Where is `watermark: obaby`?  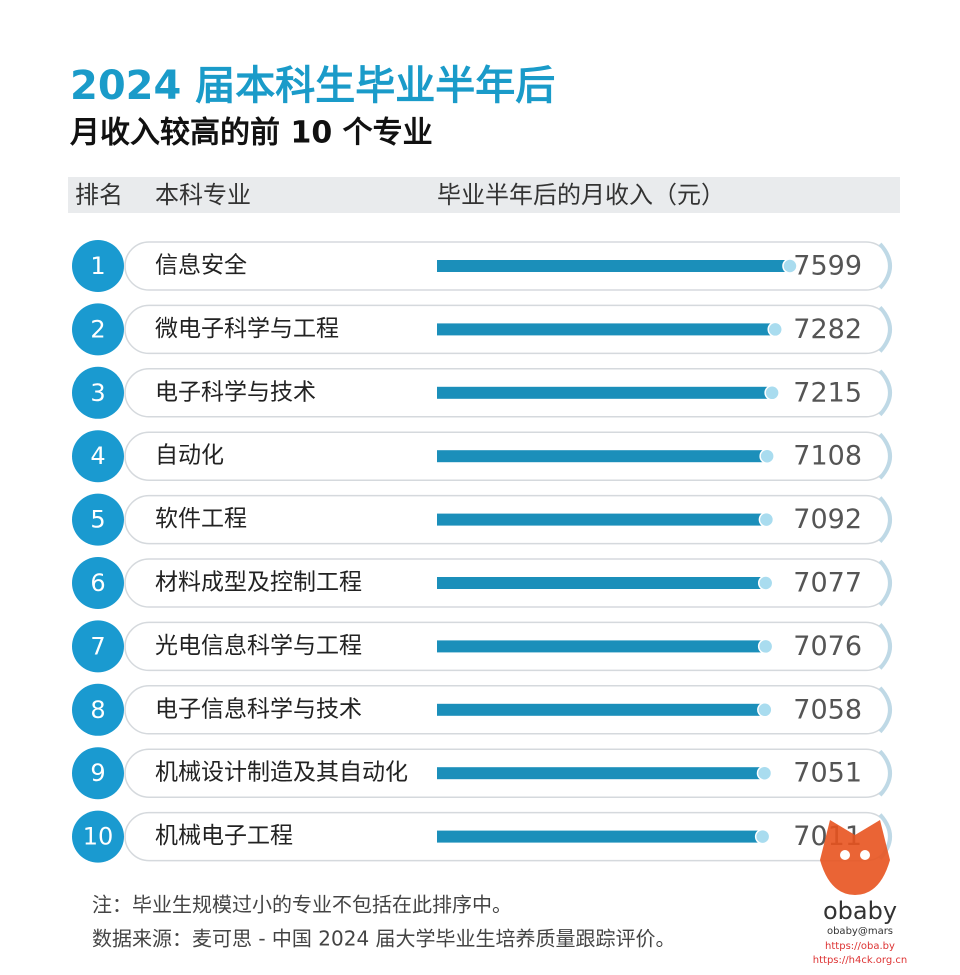 watermark: obaby is located at coordinates (860, 911).